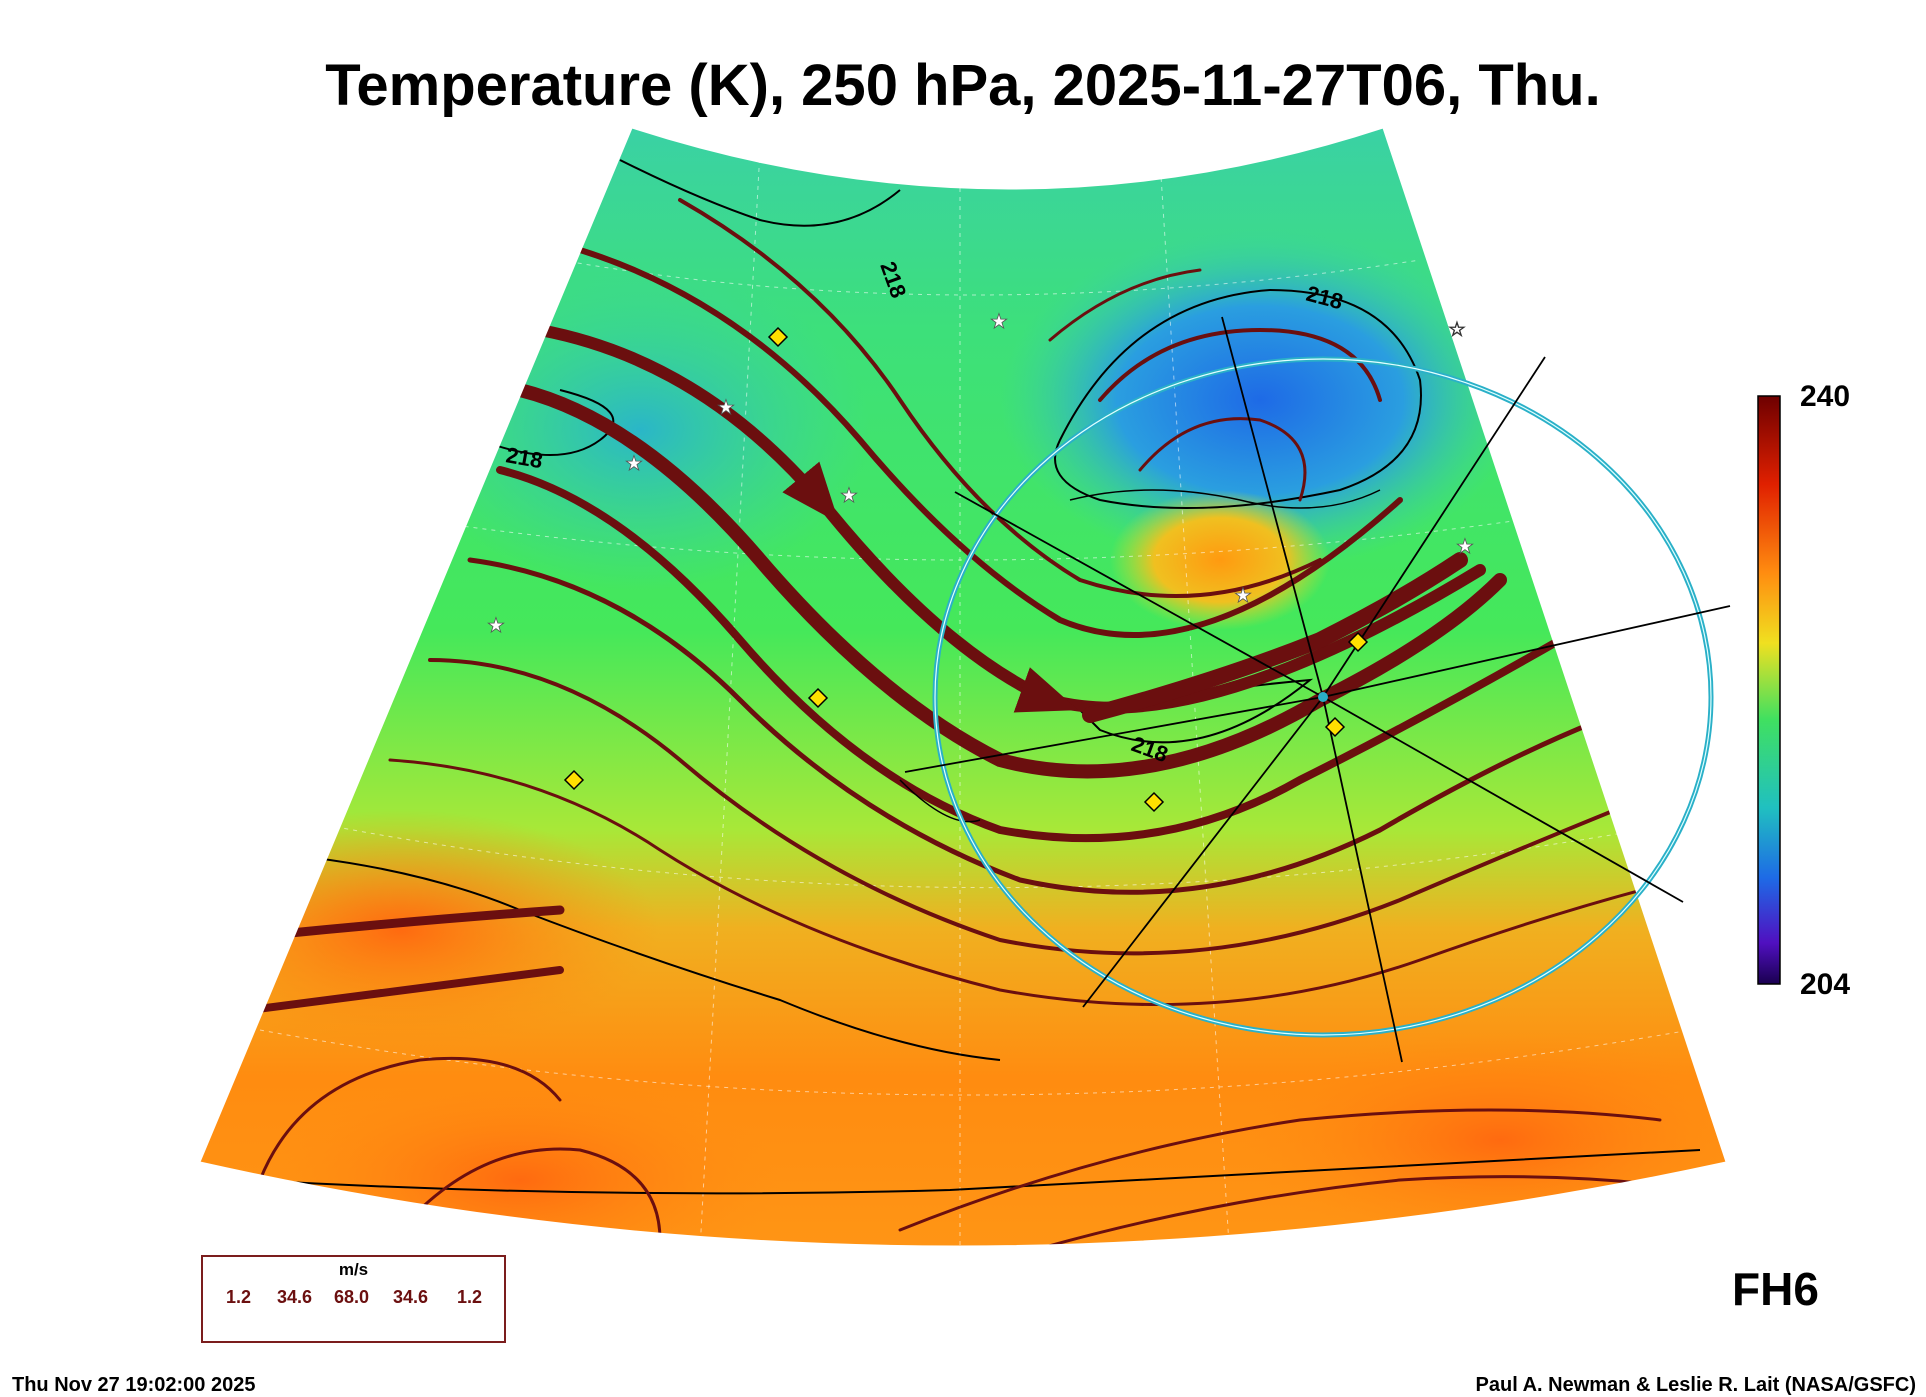 The image size is (1926, 1397). Describe the element at coordinates (1457, 329) in the screenshot. I see `star-icon: ☆` at that location.